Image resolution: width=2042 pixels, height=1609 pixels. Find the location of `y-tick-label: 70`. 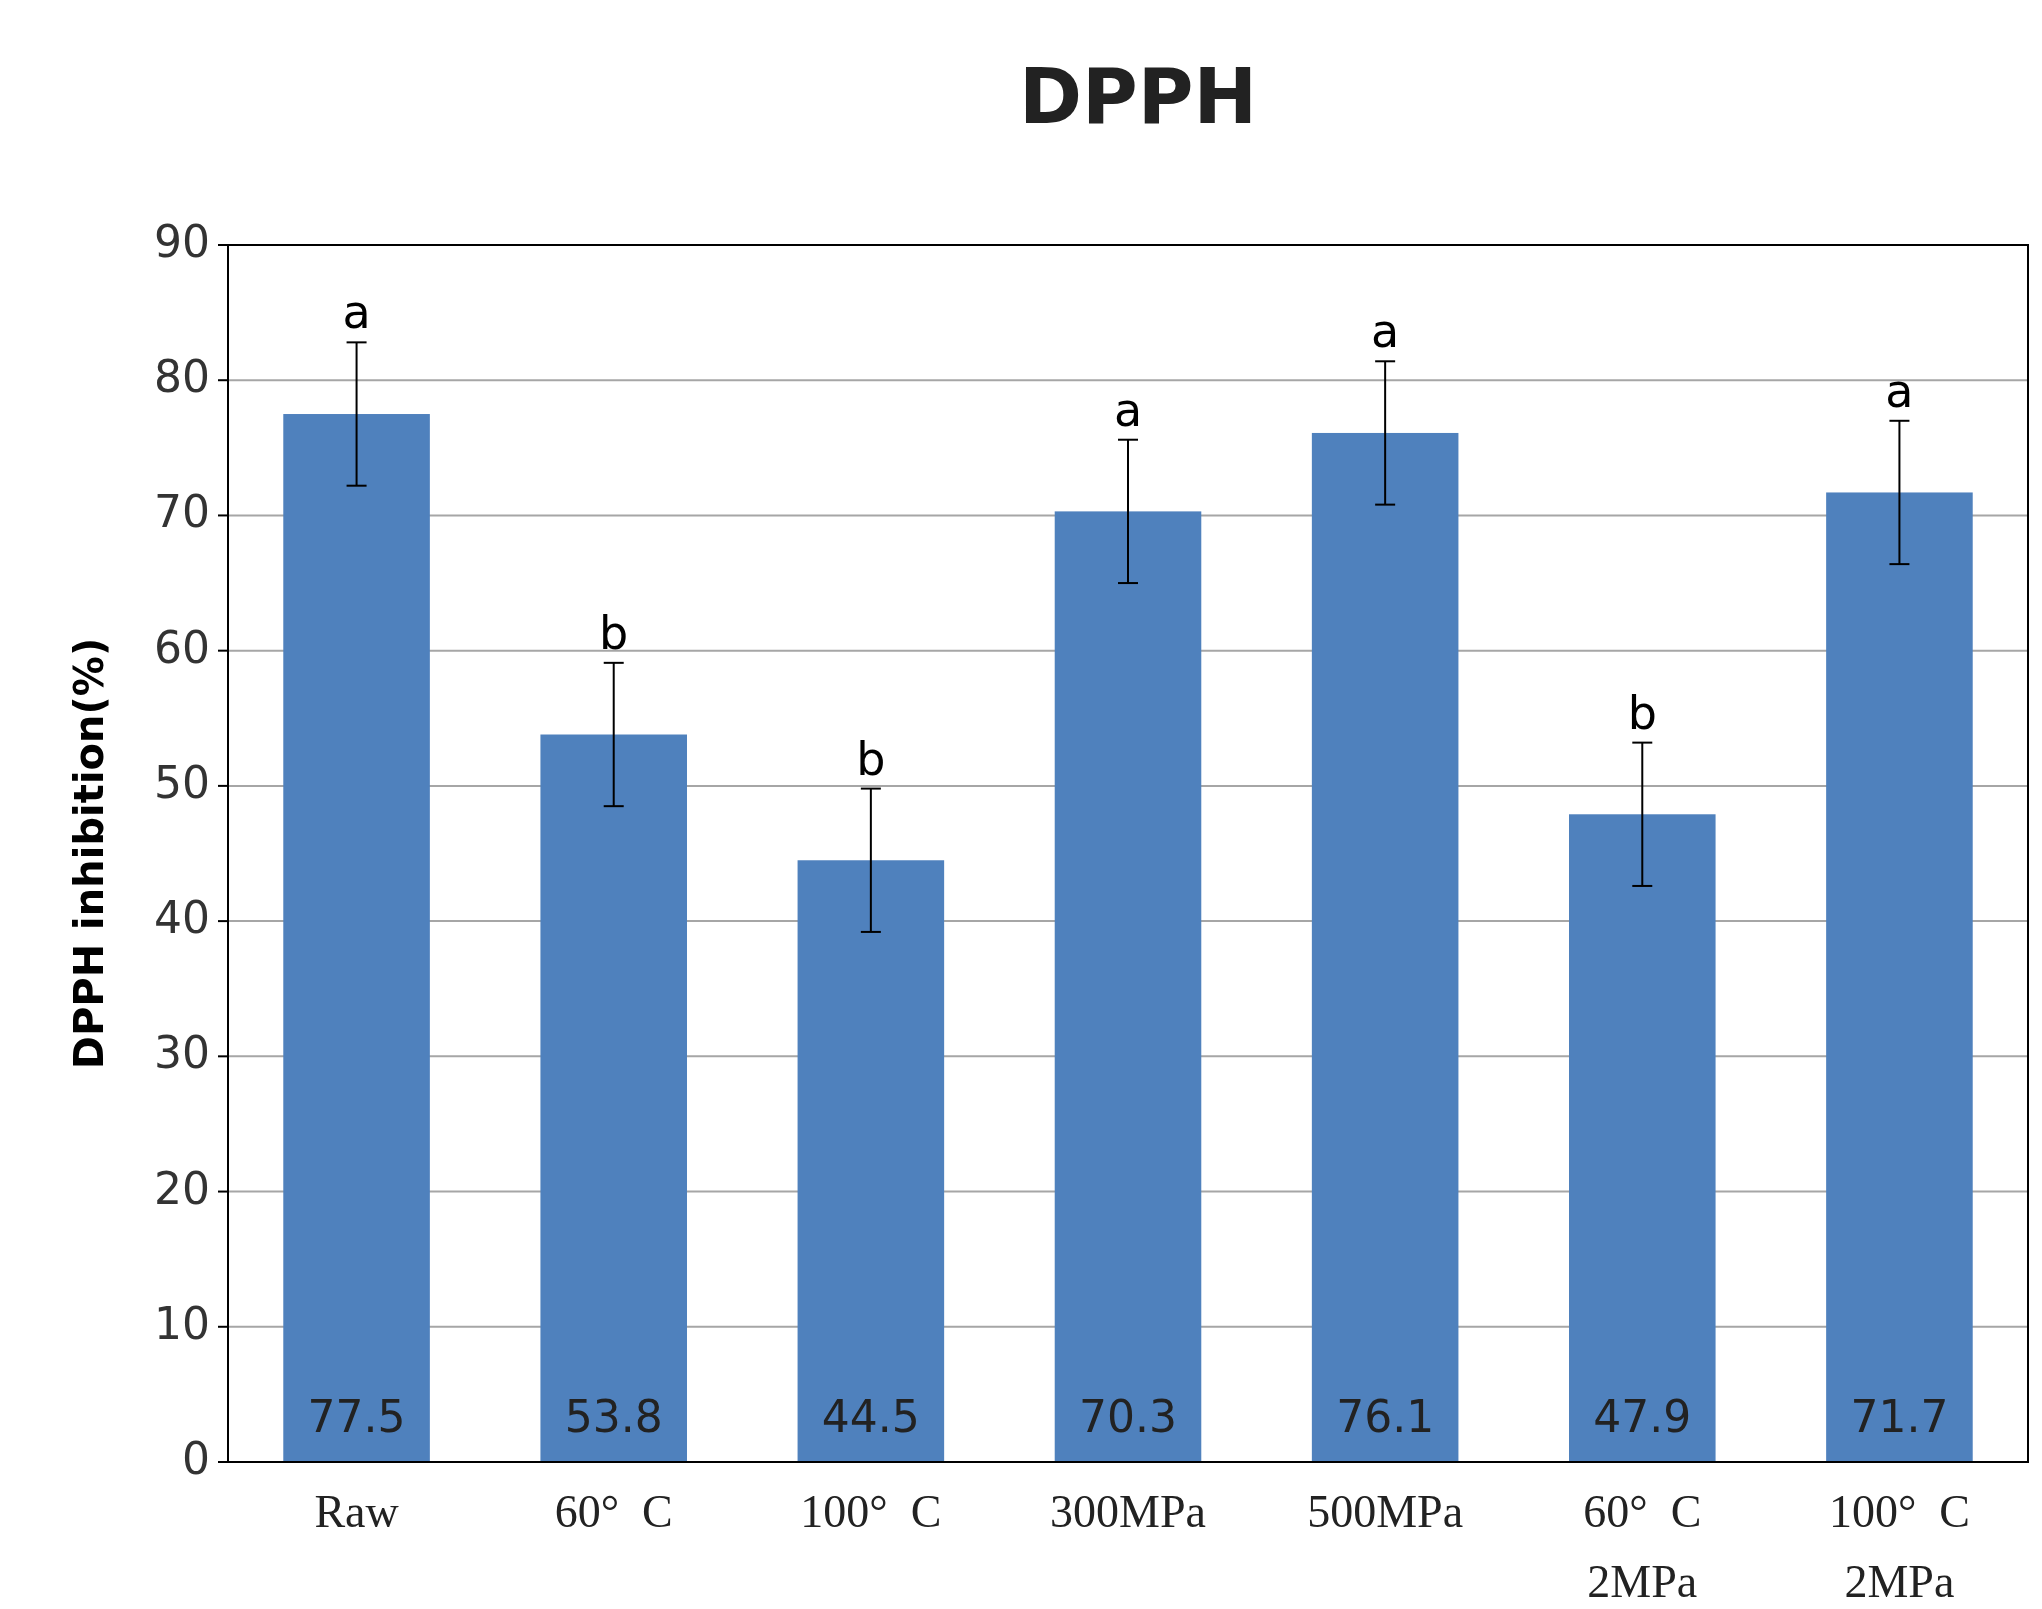

y-tick-label: 70 is located at coordinates (182, 512).